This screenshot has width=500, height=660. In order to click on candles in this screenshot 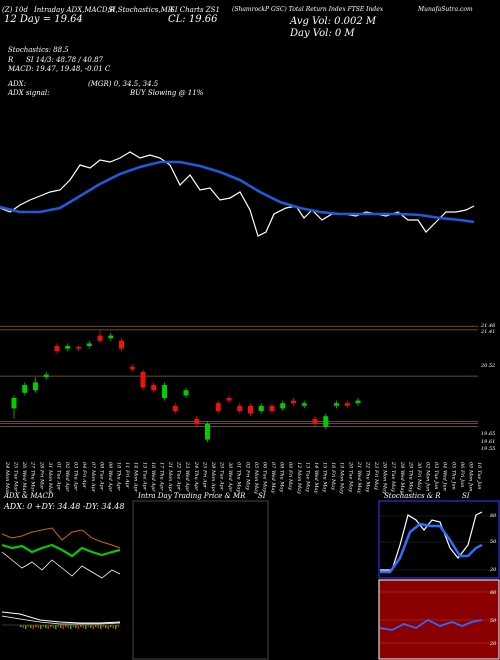, I will do `click(186, 386)`.